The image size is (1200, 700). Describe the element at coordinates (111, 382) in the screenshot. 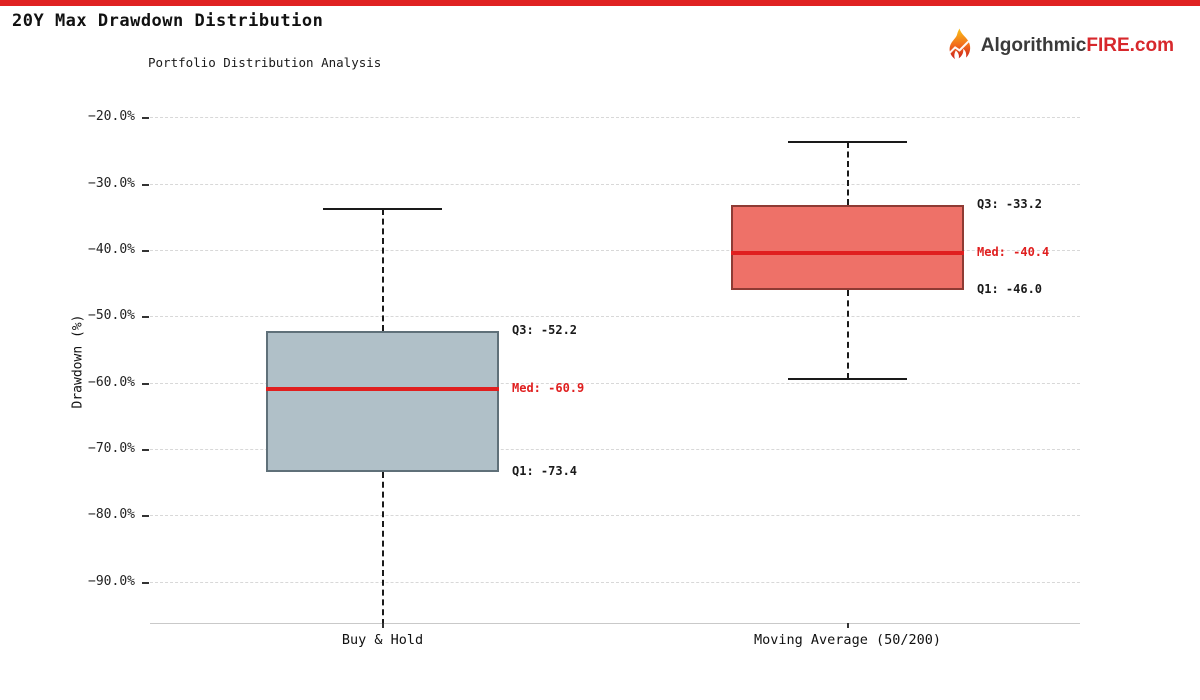

I see `y-tick-label: −60.0%` at that location.